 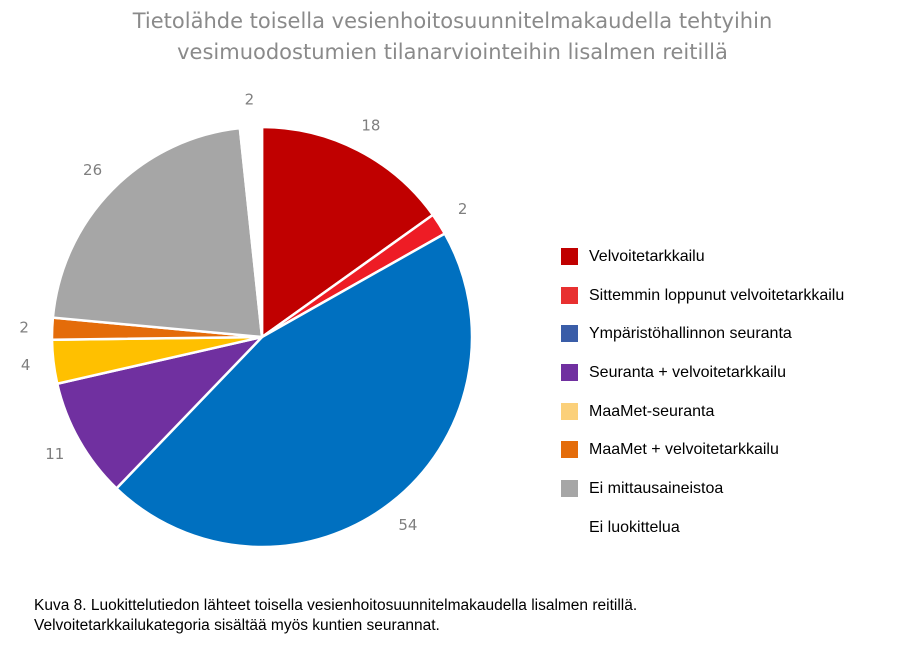 What do you see at coordinates (250, 99) in the screenshot?
I see `pie-data-label-8: 2` at bounding box center [250, 99].